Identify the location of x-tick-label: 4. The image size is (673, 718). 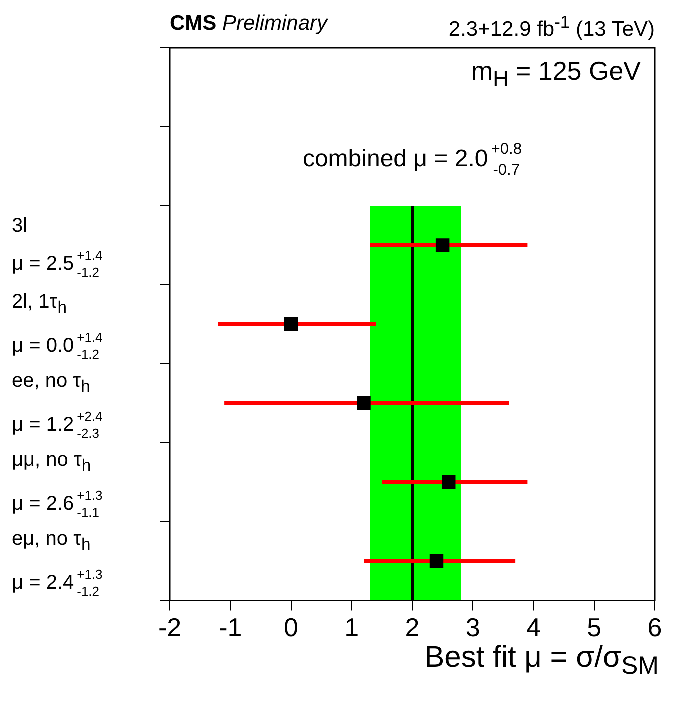
(533, 627).